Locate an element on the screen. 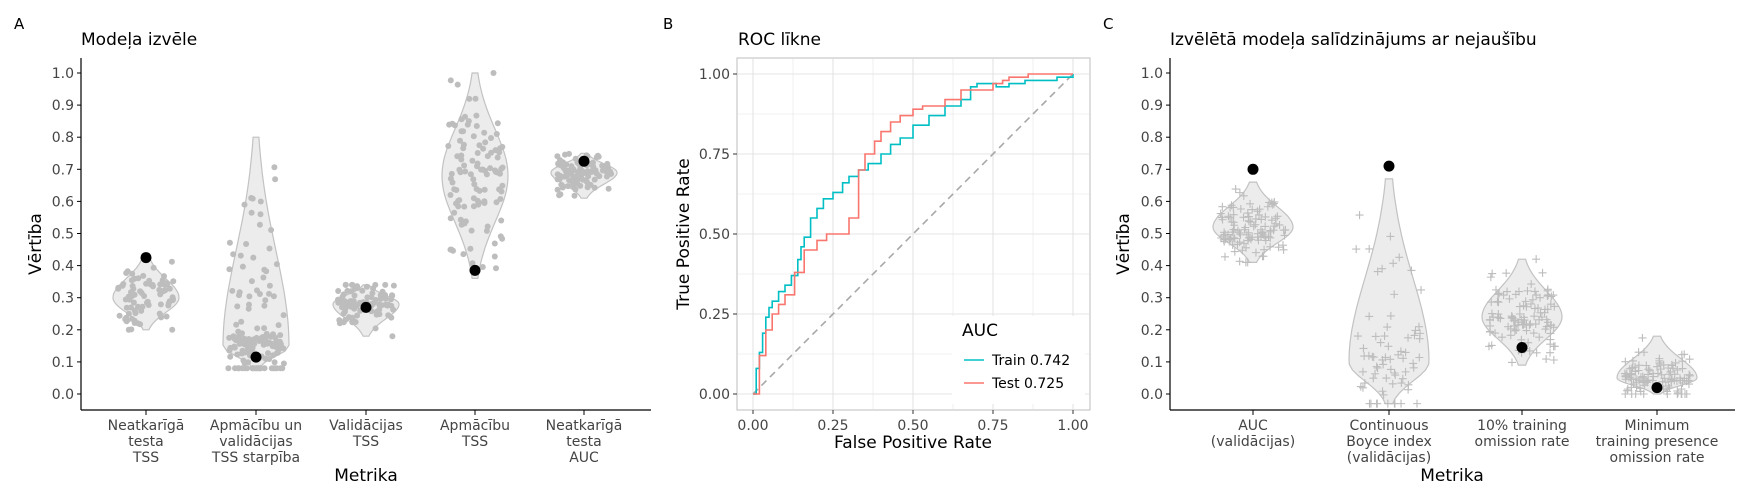 The width and height of the screenshot is (1750, 500). y-axis-ticks-a: 0.0 0.1 0.2 0.3 0.4 0.5 0.6 0.7 0.8 0.9 1.0 is located at coordinates (66, 234).